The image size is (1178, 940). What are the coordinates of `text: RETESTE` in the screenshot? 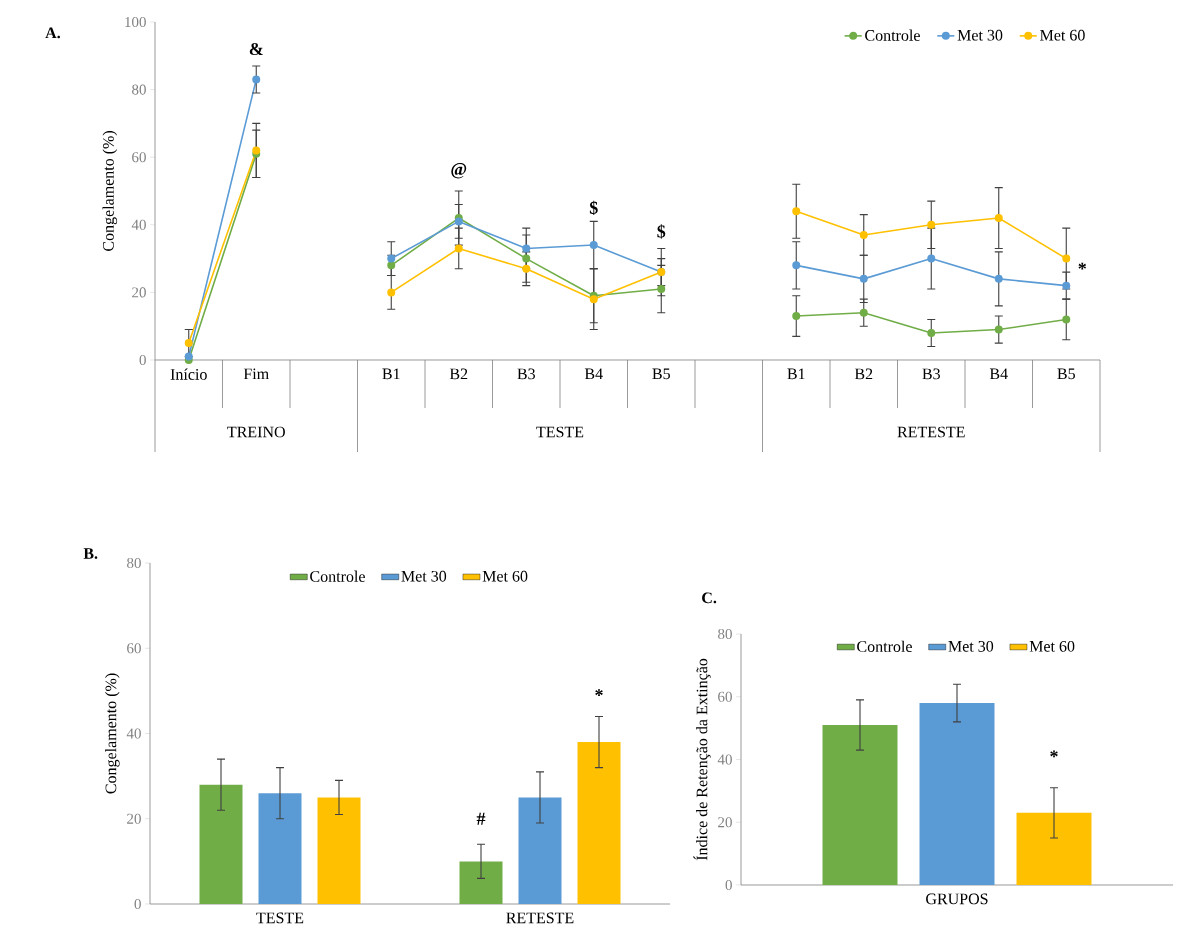 It's located at (931, 432).